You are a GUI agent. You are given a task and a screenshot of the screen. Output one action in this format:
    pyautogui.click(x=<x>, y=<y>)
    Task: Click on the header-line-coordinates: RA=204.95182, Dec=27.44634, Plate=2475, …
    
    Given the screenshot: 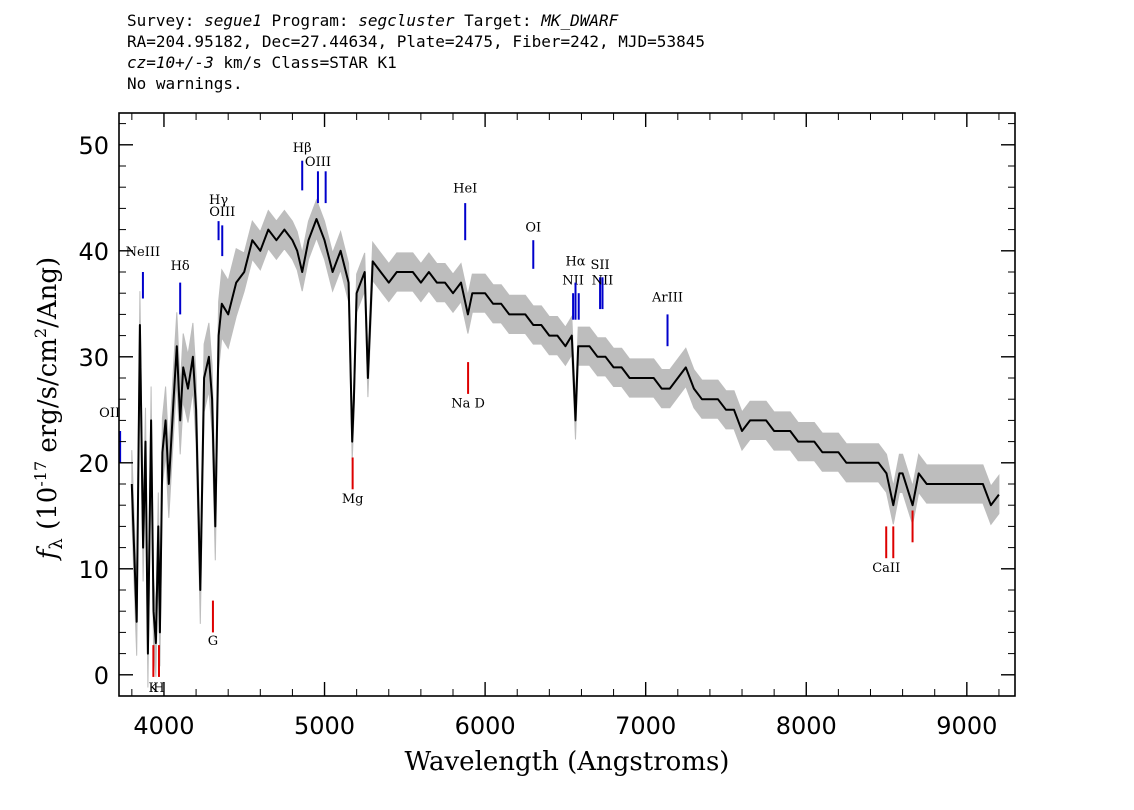 What is the action you would take?
    pyautogui.click(x=416, y=41)
    